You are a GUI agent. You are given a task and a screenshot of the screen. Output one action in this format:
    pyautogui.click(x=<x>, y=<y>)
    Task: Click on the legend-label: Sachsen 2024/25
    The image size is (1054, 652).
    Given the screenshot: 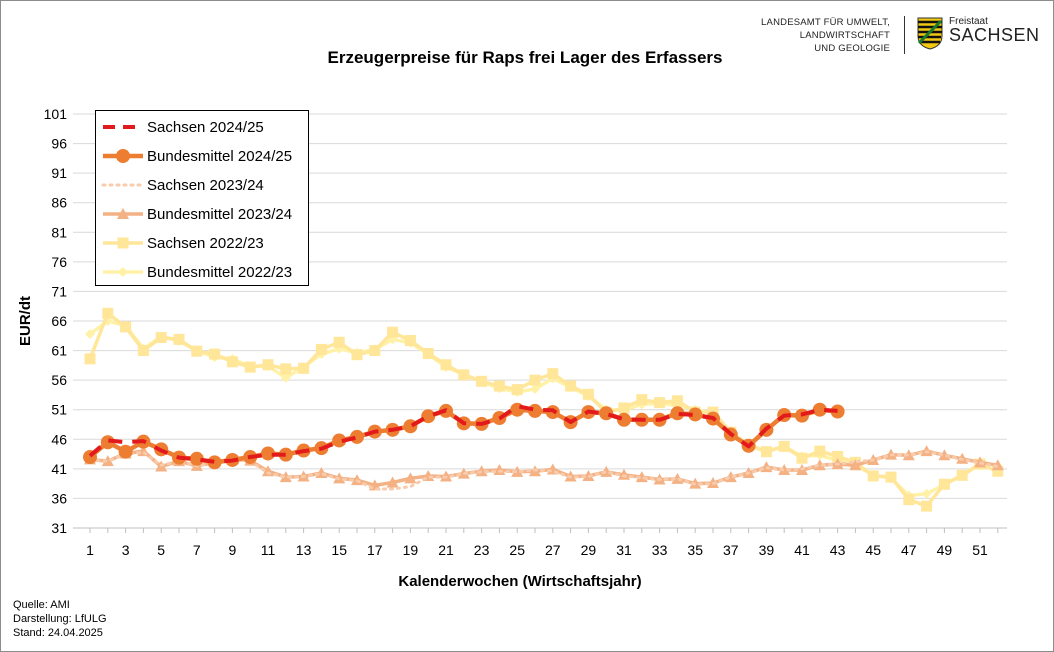 What is the action you would take?
    pyautogui.click(x=205, y=127)
    